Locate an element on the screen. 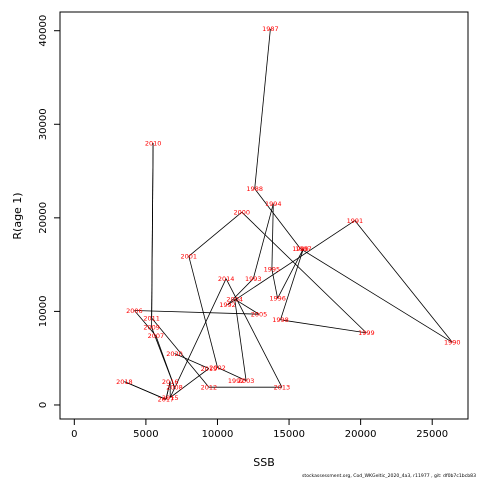 The width and height of the screenshot is (480, 480). year-label-2015: 2015 is located at coordinates (170, 398).